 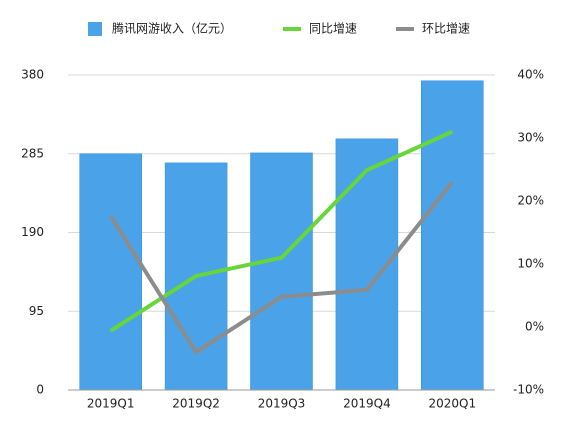 I want to click on x-tick-label: 2019Q4, so click(x=367, y=404).